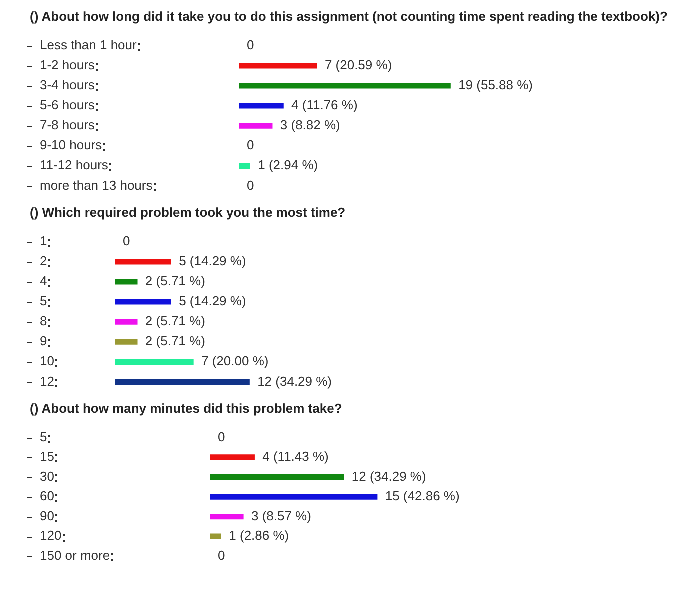  Describe the element at coordinates (68, 85) in the screenshot. I see `y-tick-label: 3-4 hours` at that location.